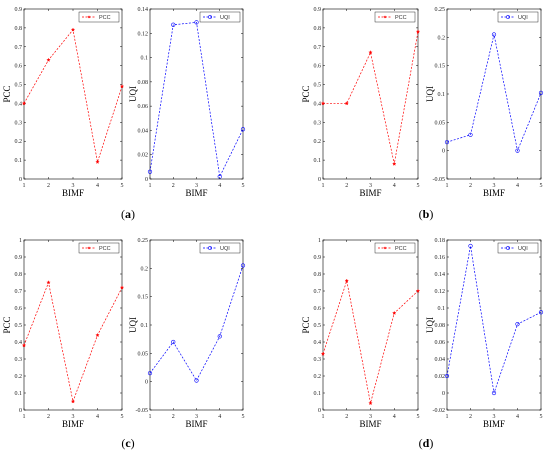  I want to click on series-line-pcc, so click(370, 341).